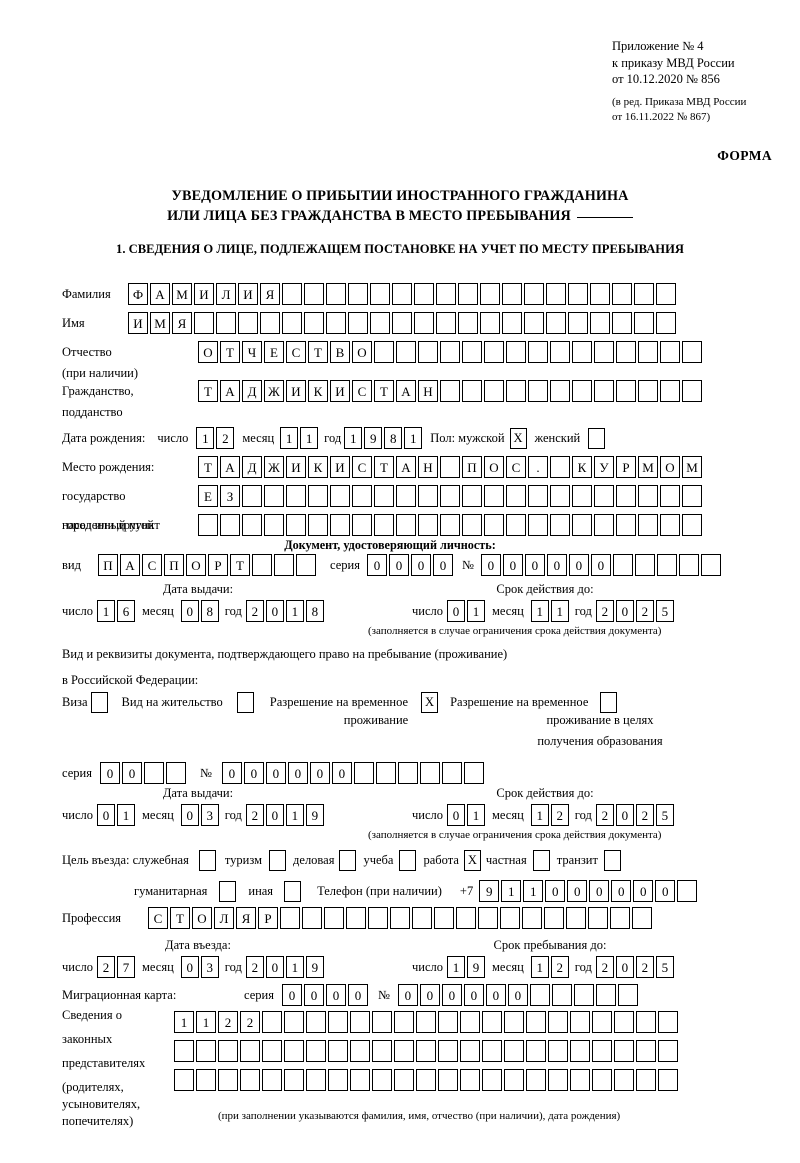 This screenshot has height=1163, width=800. Describe the element at coordinates (340, 352) in the screenshot. I see `char-cell: В` at that location.